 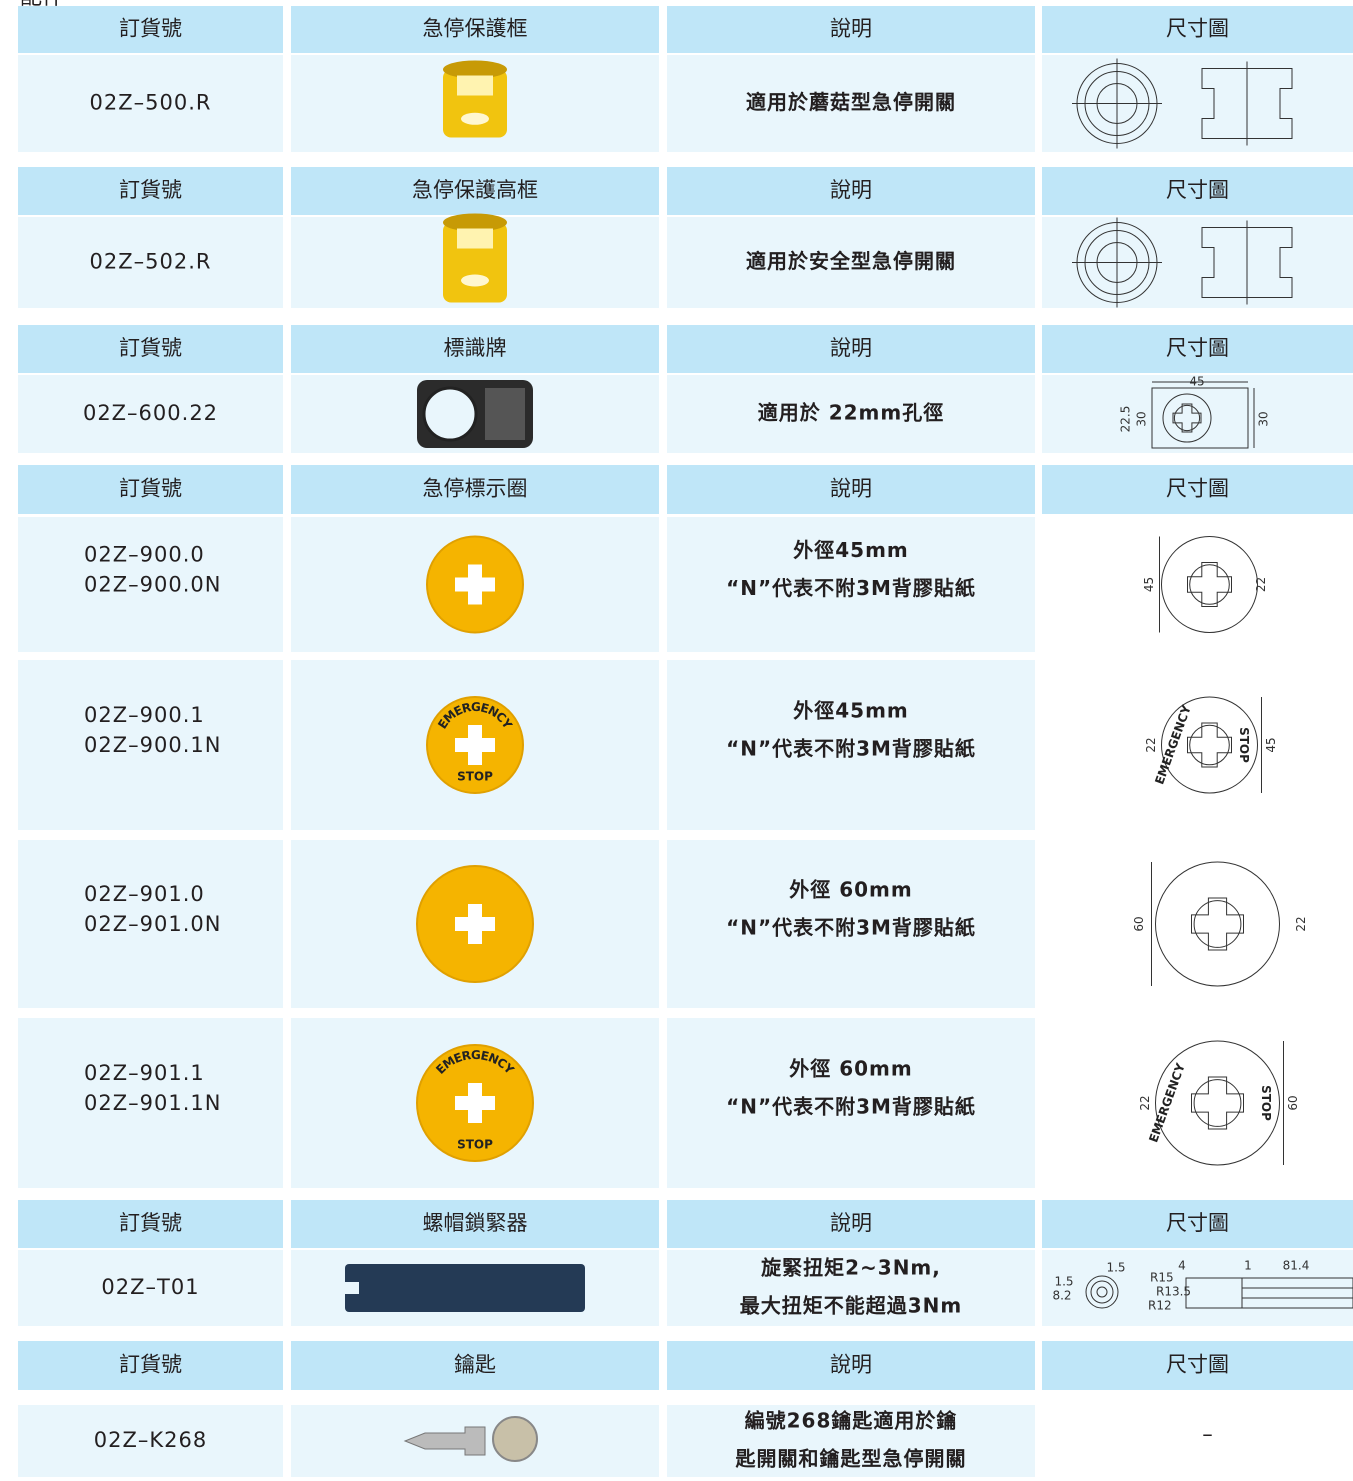 I want to click on order-code: 02Z–901.0N, so click(x=152, y=924).